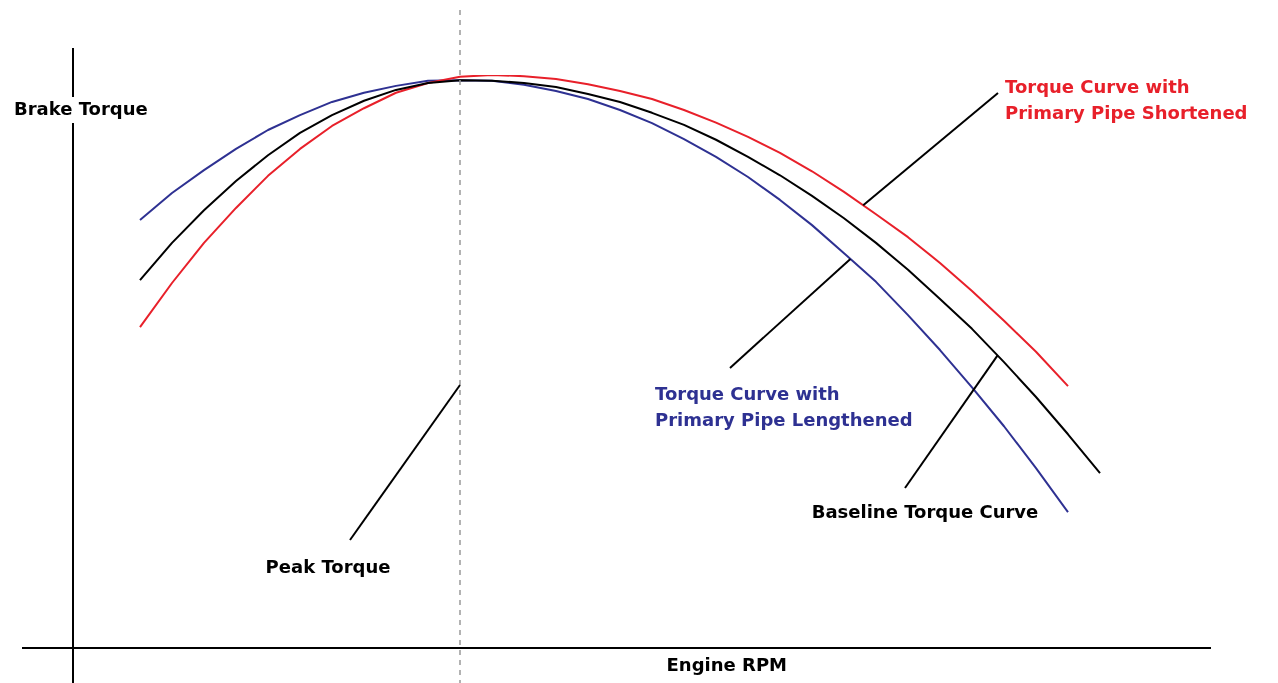  I want to click on text: Peak Torque, so click(328, 566).